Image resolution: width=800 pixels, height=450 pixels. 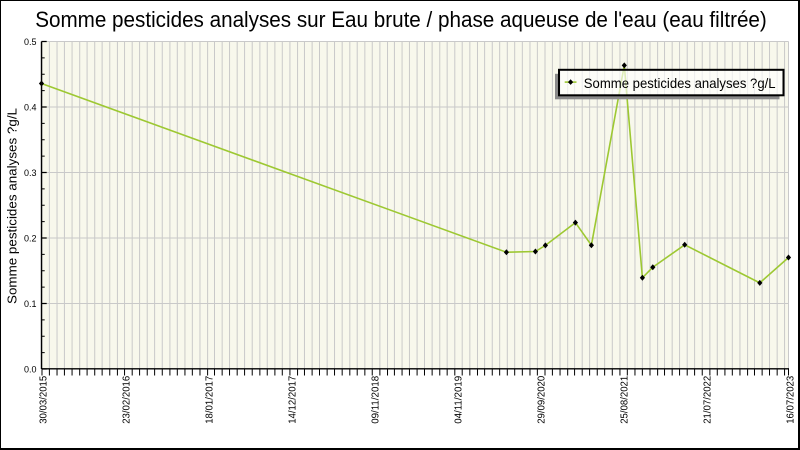 I want to click on svg-text: 09/11/2018, so click(x=376, y=399).